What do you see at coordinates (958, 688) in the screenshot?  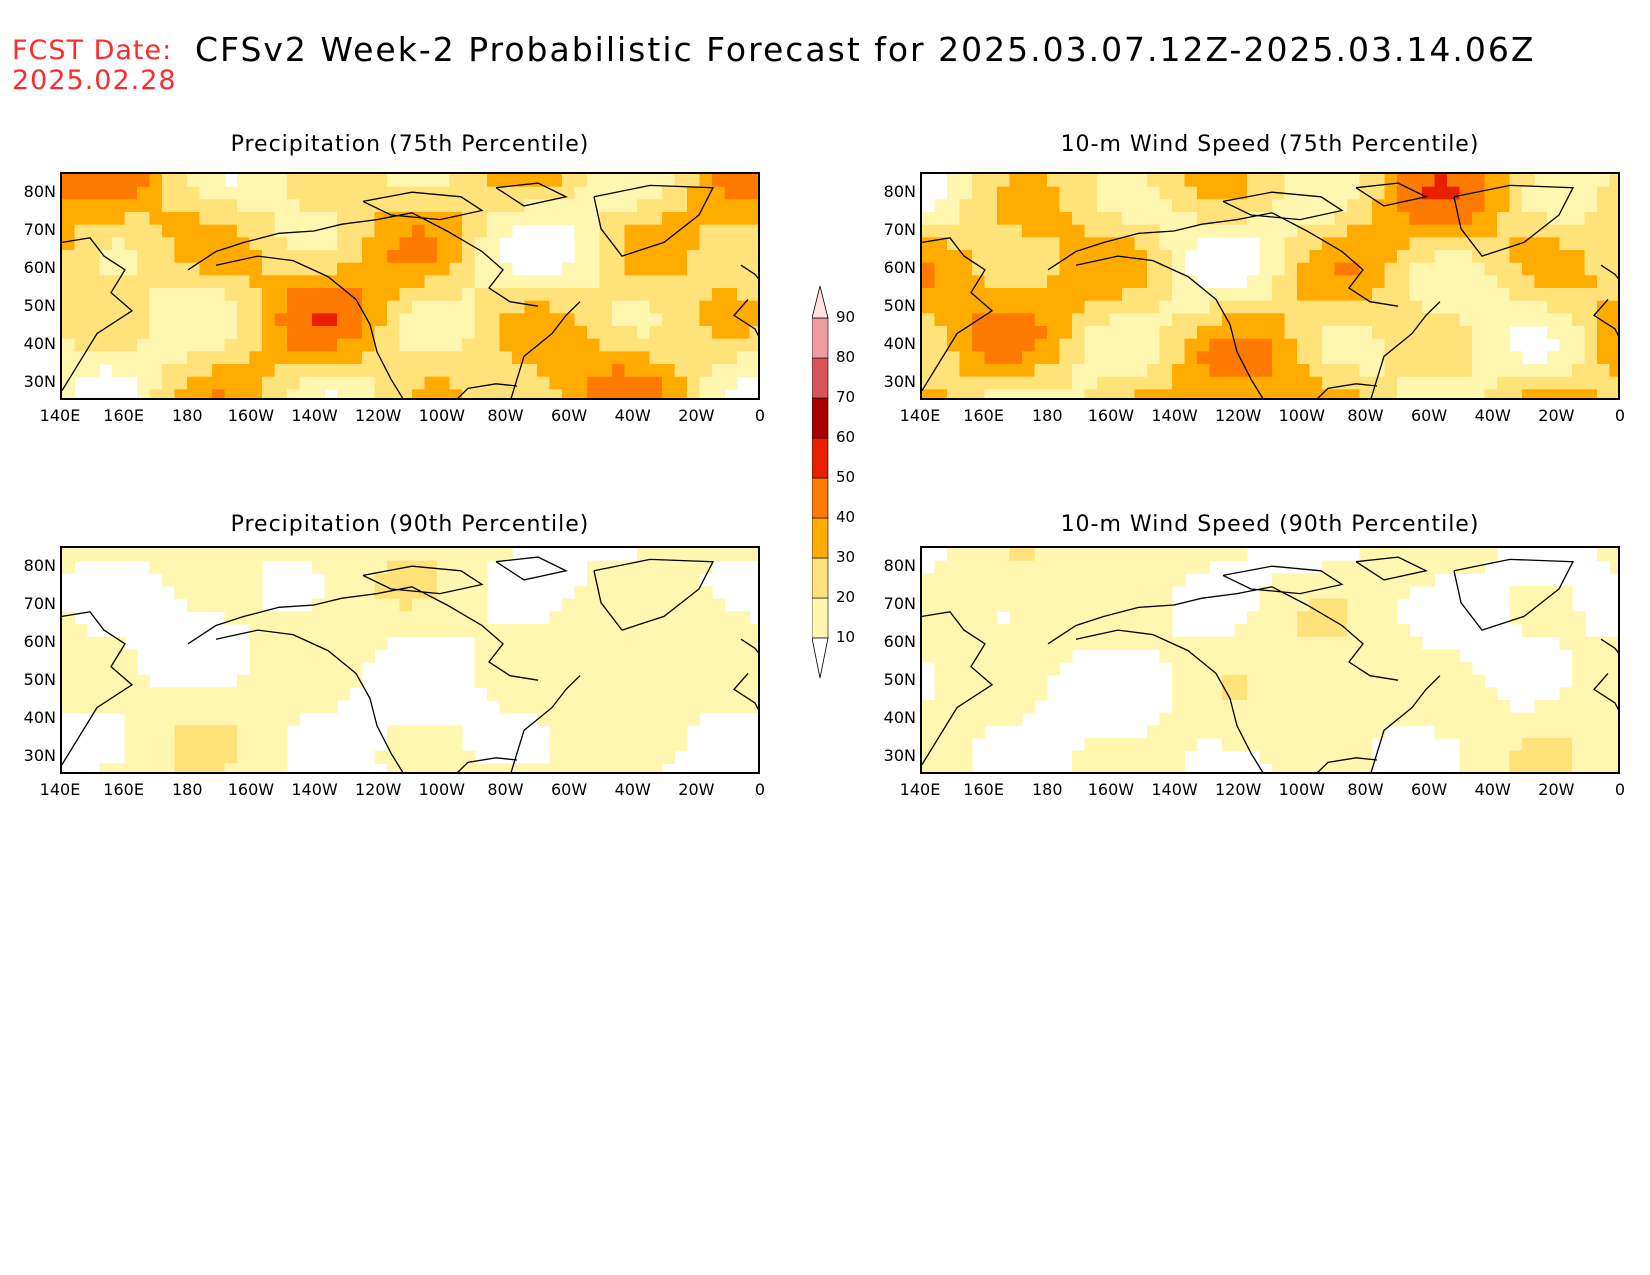 I see `coastline` at bounding box center [958, 688].